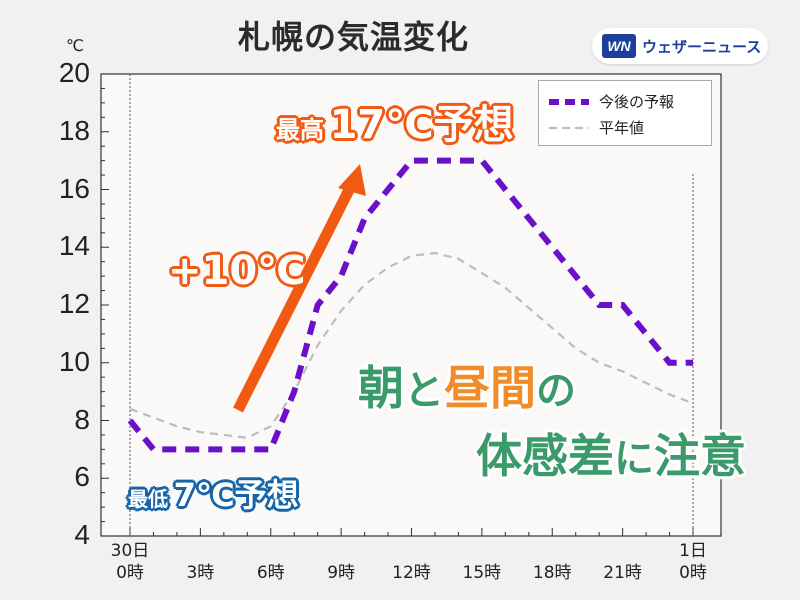 This screenshot has width=800, height=600. What do you see at coordinates (625, 113) in the screenshot?
I see `legend: 今後の予報 平年値` at bounding box center [625, 113].